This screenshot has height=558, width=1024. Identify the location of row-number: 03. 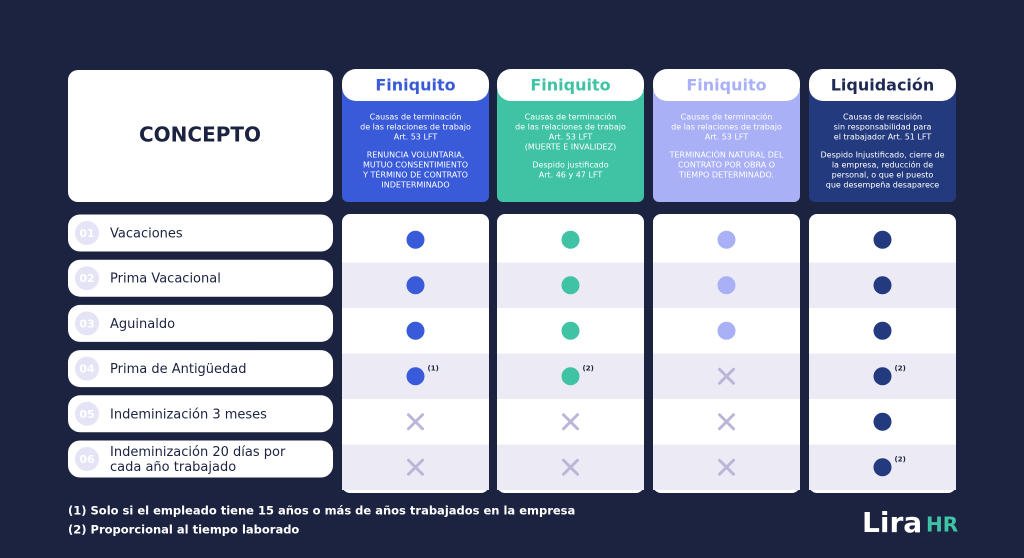
(86, 323).